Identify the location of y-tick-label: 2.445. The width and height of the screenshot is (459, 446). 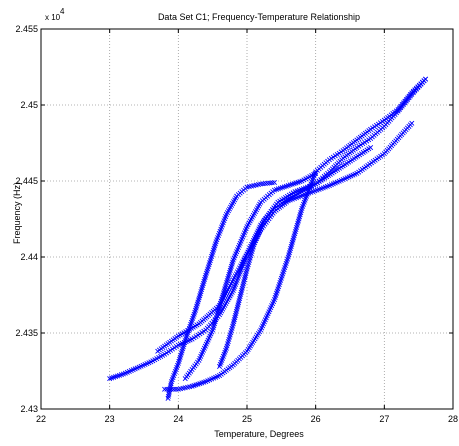
(26, 181).